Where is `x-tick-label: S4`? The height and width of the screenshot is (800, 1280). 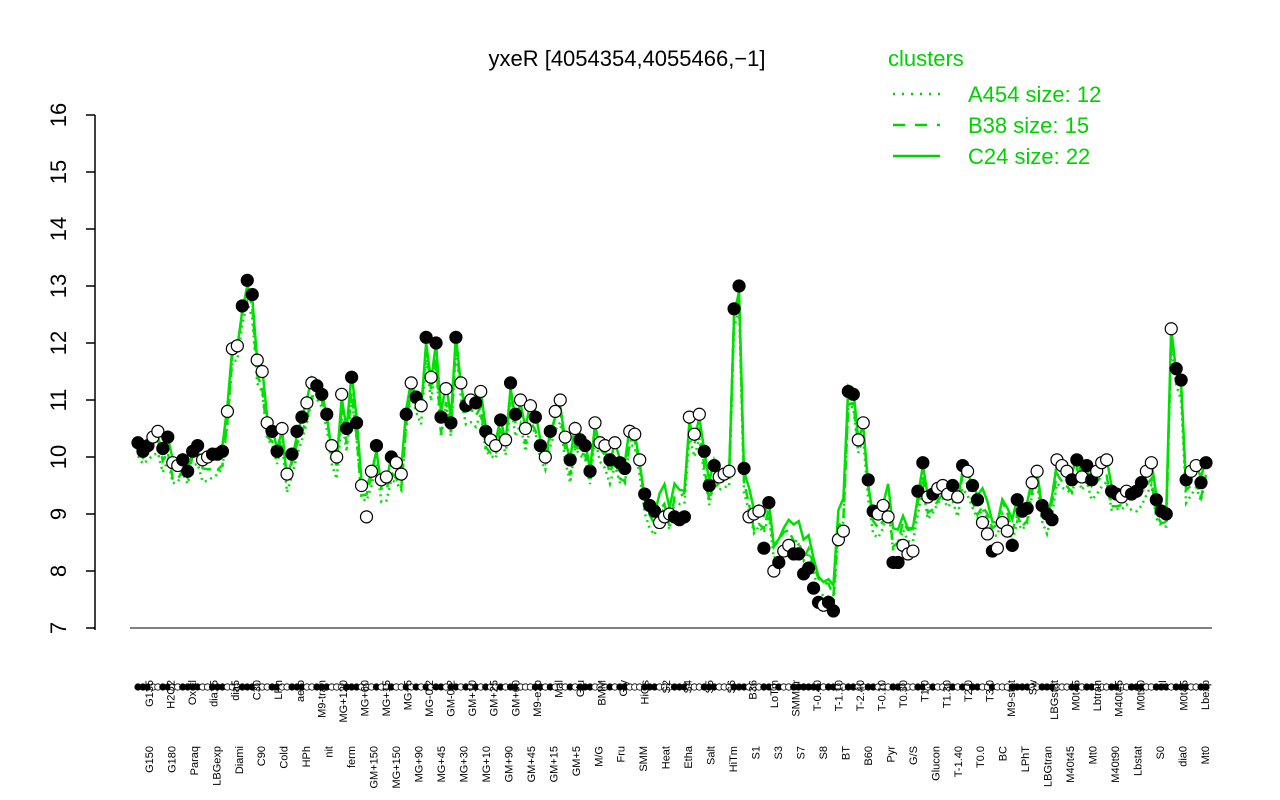 x-tick-label: S4 is located at coordinates (689, 686).